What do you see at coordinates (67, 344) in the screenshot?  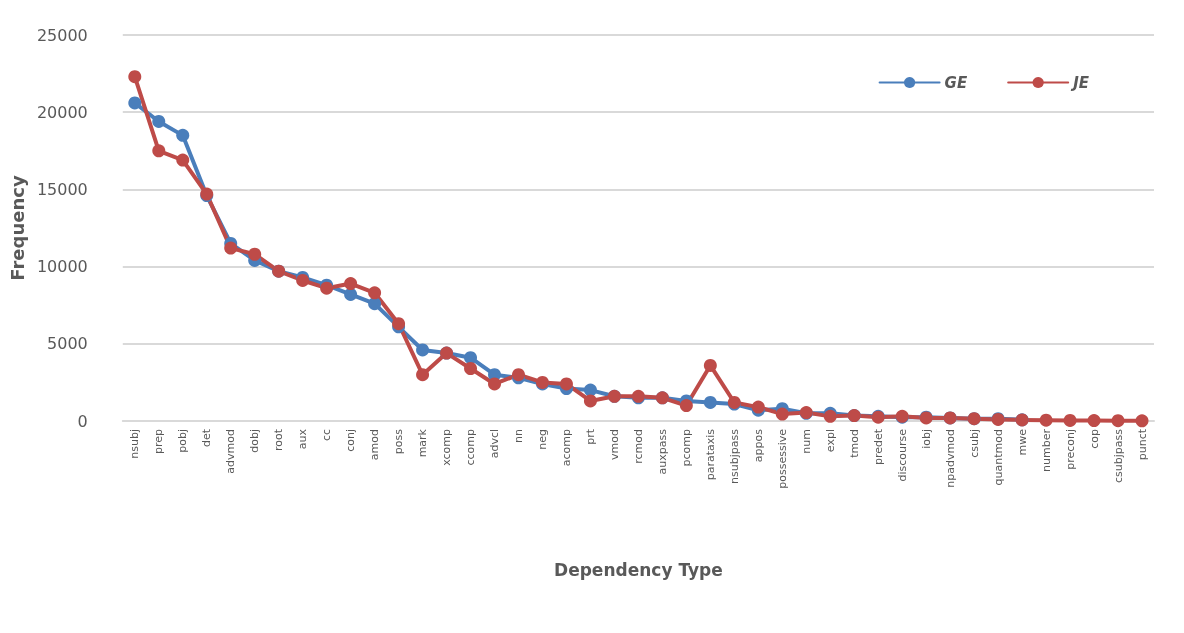 I see `y-tick-label: 5000` at bounding box center [67, 344].